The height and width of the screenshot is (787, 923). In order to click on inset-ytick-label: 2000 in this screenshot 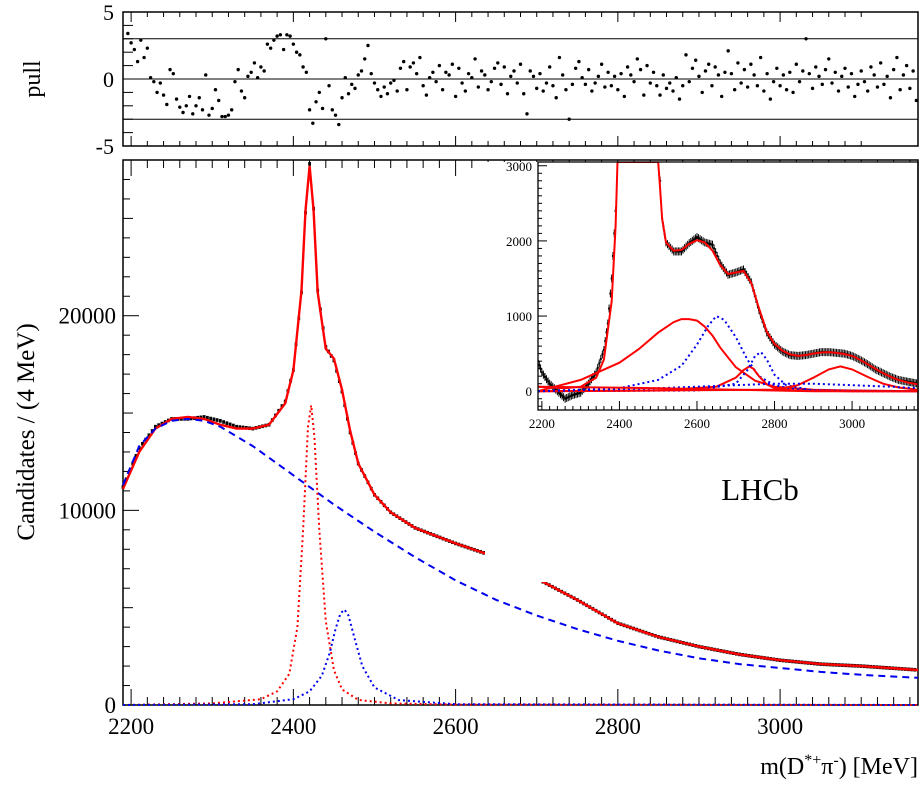, I will do `click(519, 241)`.